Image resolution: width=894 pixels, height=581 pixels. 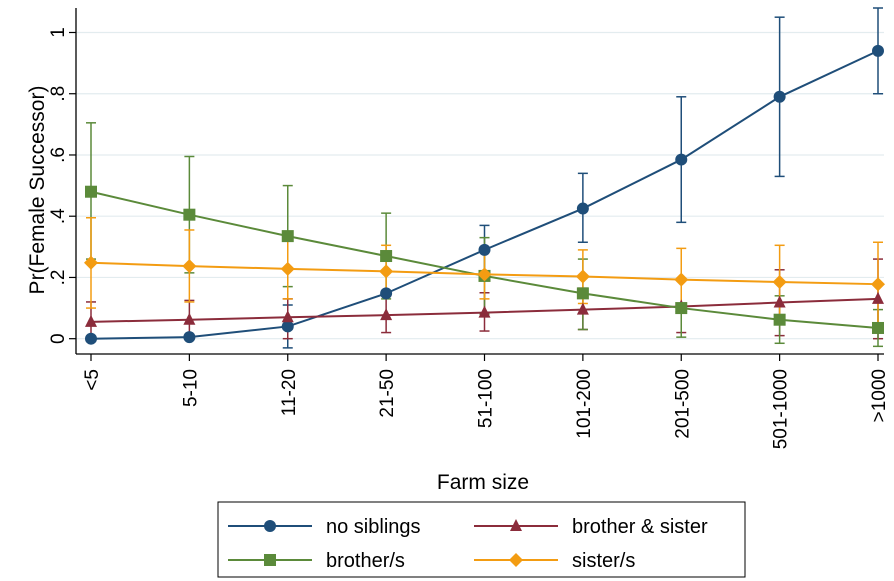 What do you see at coordinates (37, 190) in the screenshot?
I see `y-axis-label: Pr(Female Successor)` at bounding box center [37, 190].